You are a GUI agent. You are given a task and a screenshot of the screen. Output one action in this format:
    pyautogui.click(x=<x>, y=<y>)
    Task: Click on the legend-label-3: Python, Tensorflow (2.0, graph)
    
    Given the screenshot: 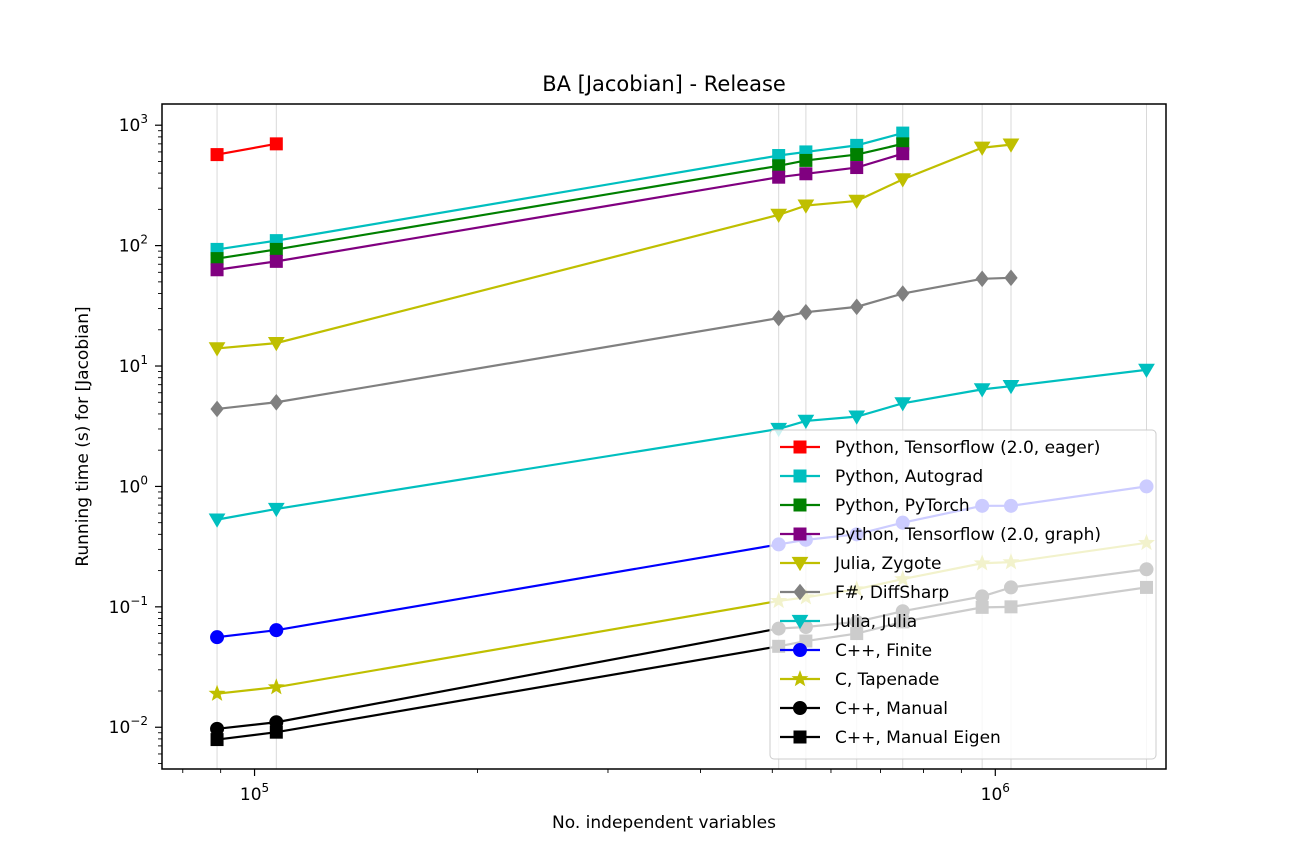 What is the action you would take?
    pyautogui.click(x=968, y=535)
    